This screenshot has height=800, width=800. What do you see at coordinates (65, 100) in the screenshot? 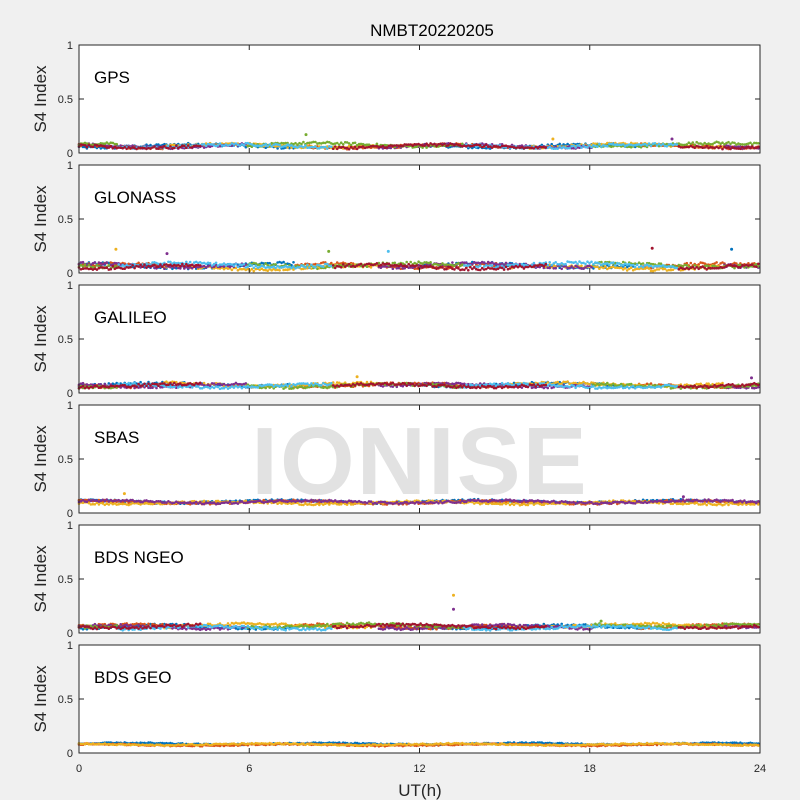
I see `y-tick-label: 0.5` at bounding box center [65, 100].